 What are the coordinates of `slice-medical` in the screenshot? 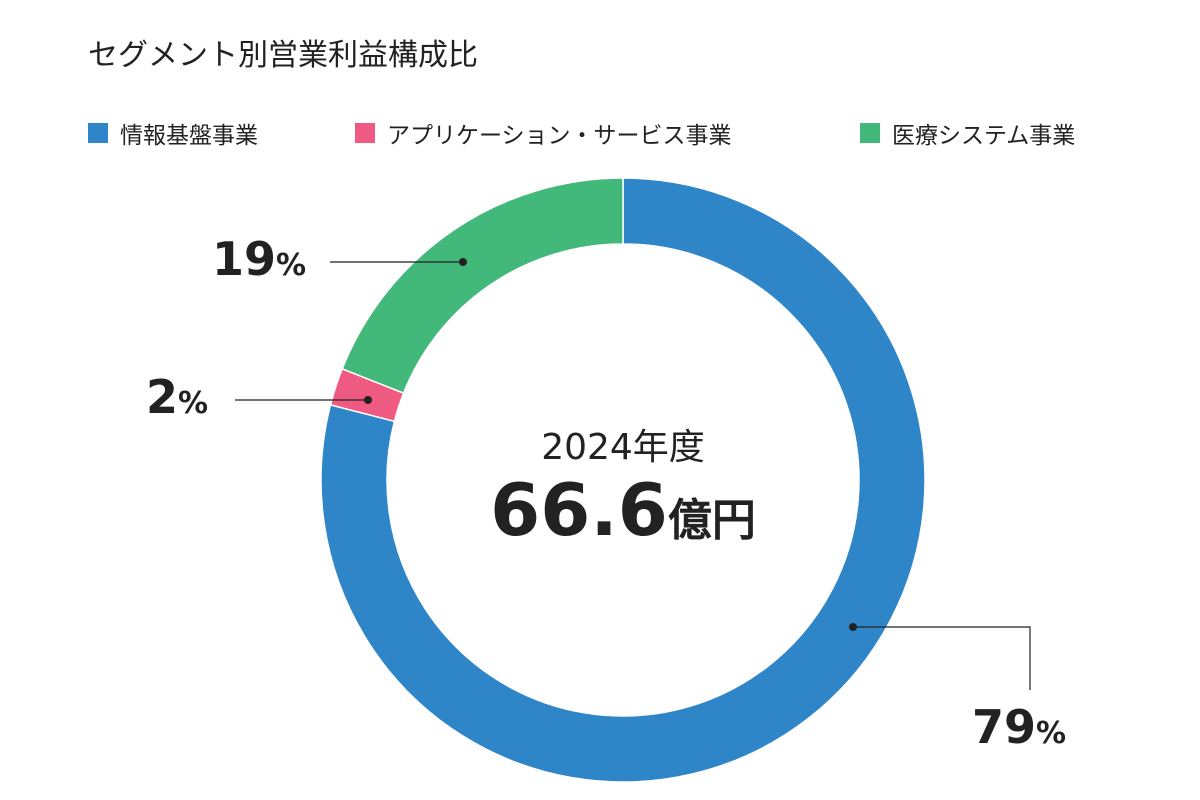 It's located at (482, 286).